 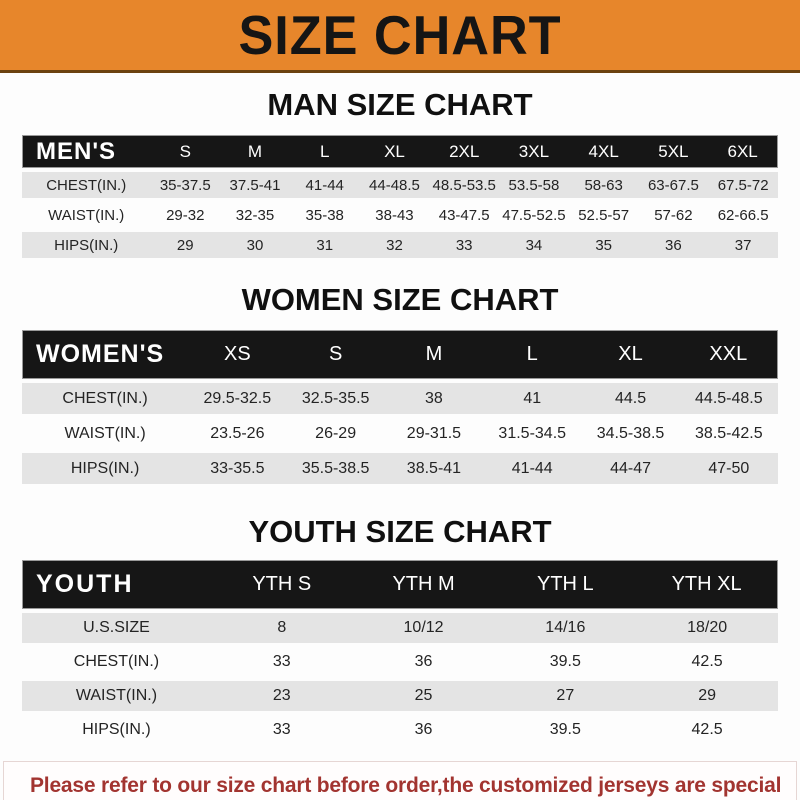 I want to click on banner-title: SIZE CHART, so click(x=400, y=34).